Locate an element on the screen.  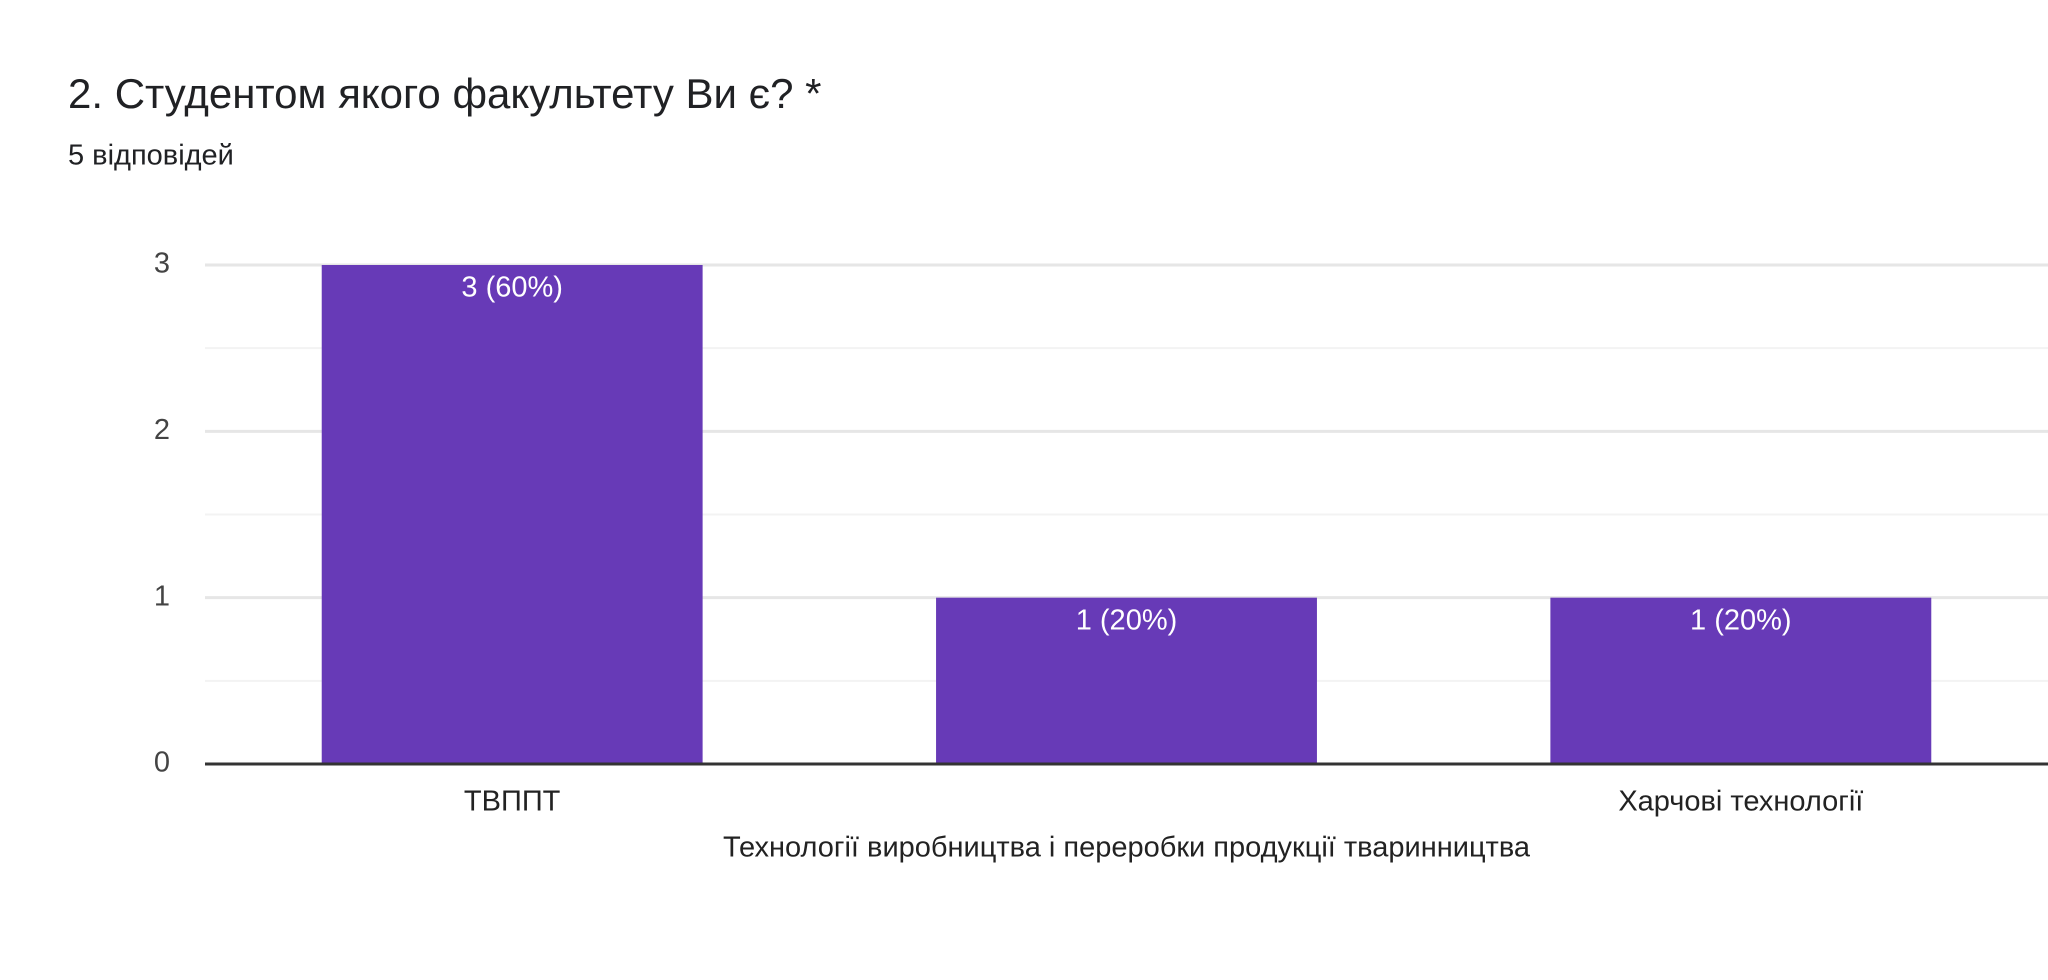
value-label: 3 (60%) is located at coordinates (512, 288).